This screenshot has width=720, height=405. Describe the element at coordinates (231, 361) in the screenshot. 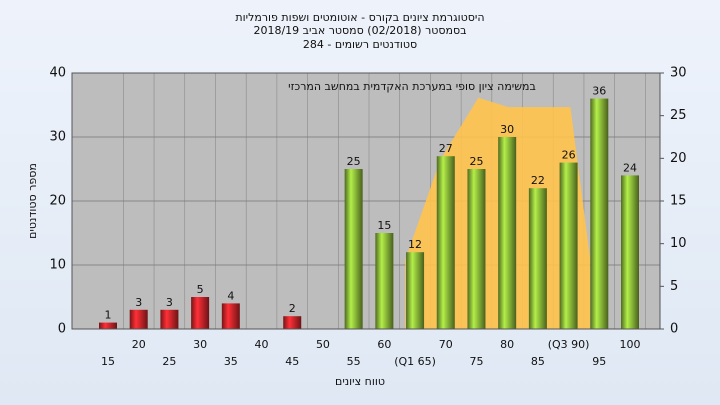

I see `x-tick-label: 35` at that location.